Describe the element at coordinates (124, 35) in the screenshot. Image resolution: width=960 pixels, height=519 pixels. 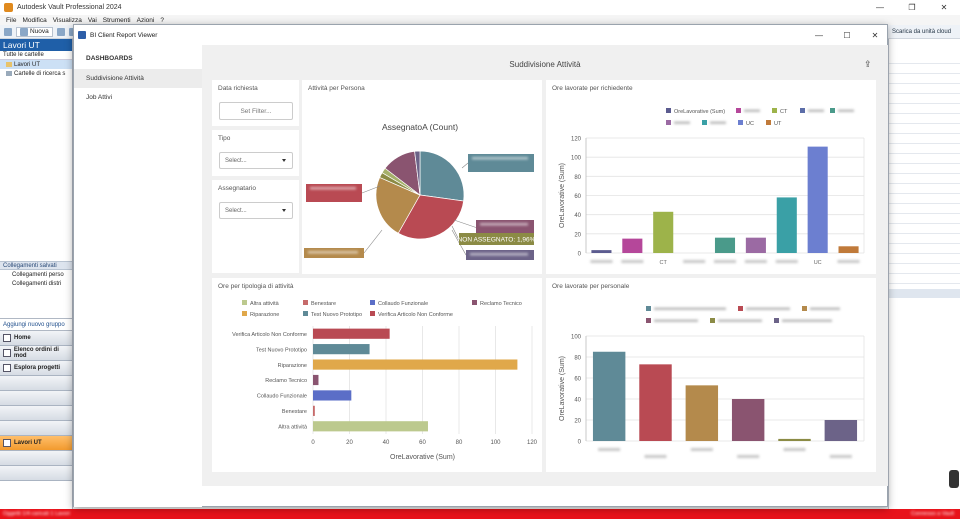
I see `viewer-title: BI Client Report Viewer` at that location.